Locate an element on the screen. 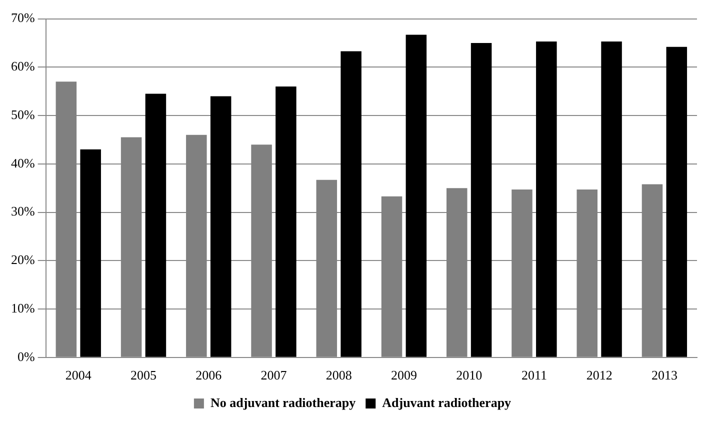 Image resolution: width=715 pixels, height=428 pixels. x-tick-label: 2010 is located at coordinates (469, 375).